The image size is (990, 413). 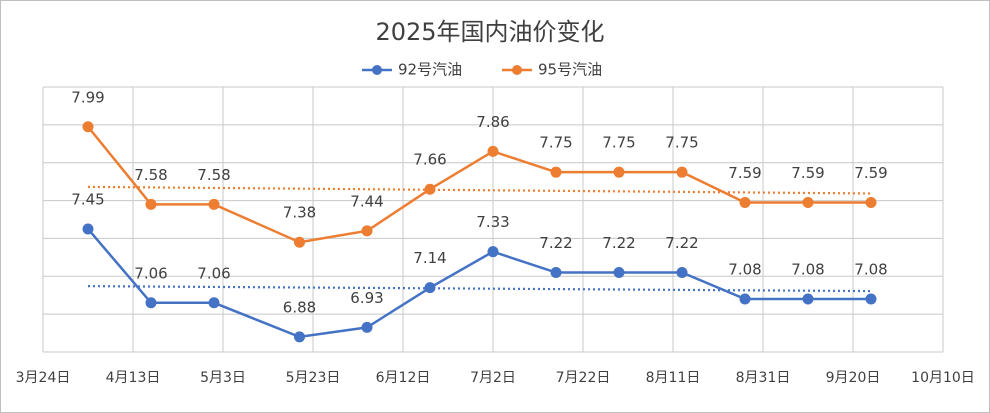 What do you see at coordinates (570, 70) in the screenshot?
I see `legend-label: 95号汽油` at bounding box center [570, 70].